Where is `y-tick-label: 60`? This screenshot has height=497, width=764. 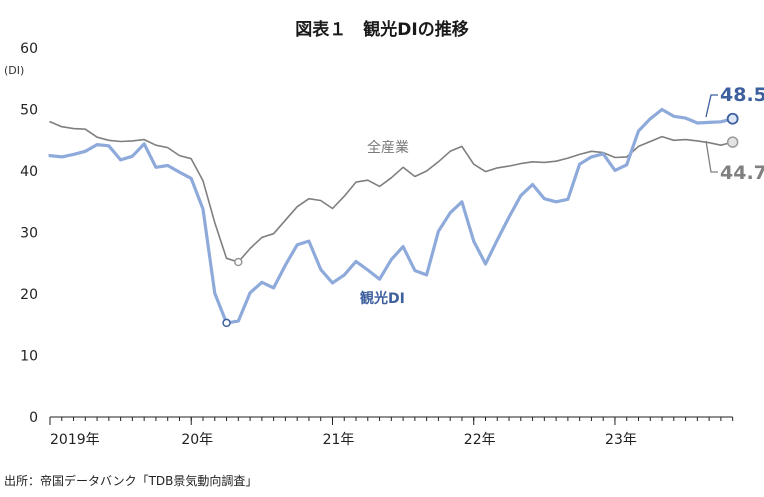 y-tick-label: 60 is located at coordinates (29, 49).